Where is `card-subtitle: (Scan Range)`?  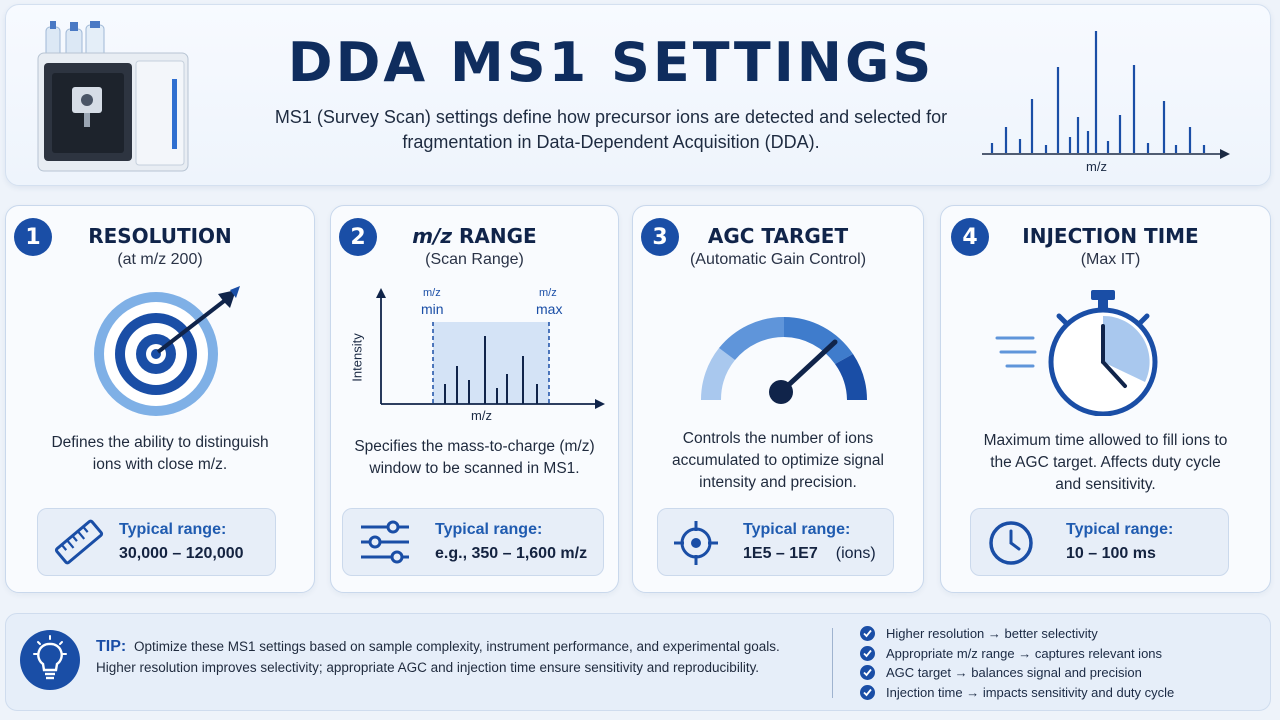
card-subtitle: (Scan Range) is located at coordinates (474, 259).